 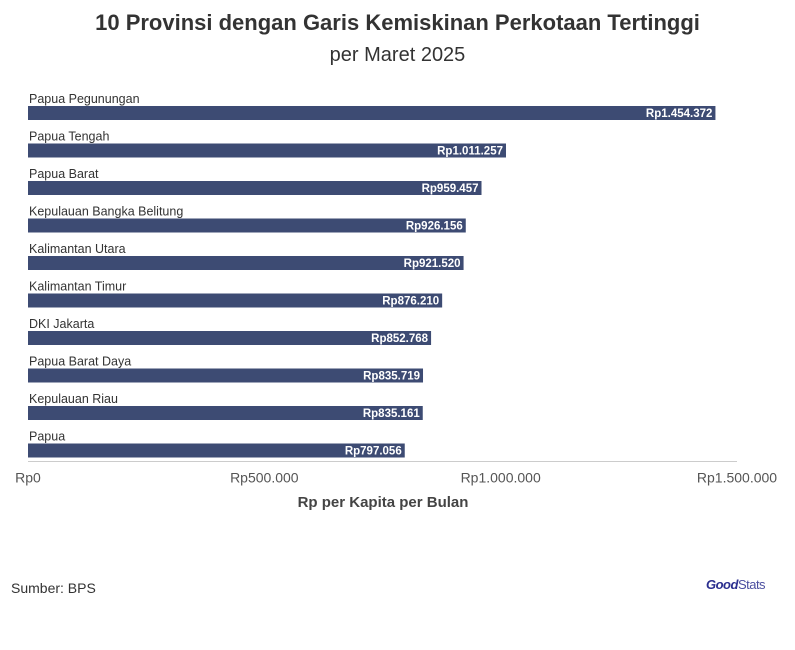 What do you see at coordinates (77, 249) in the screenshot?
I see `category-label: Kalimantan Utara` at bounding box center [77, 249].